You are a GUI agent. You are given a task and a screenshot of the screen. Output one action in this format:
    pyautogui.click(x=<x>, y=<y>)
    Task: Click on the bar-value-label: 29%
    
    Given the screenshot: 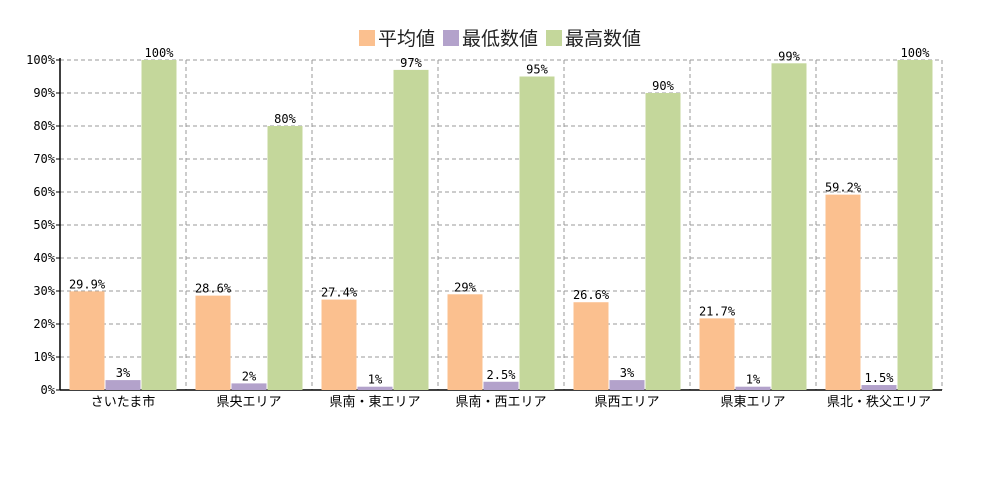 What is the action you would take?
    pyautogui.click(x=465, y=287)
    